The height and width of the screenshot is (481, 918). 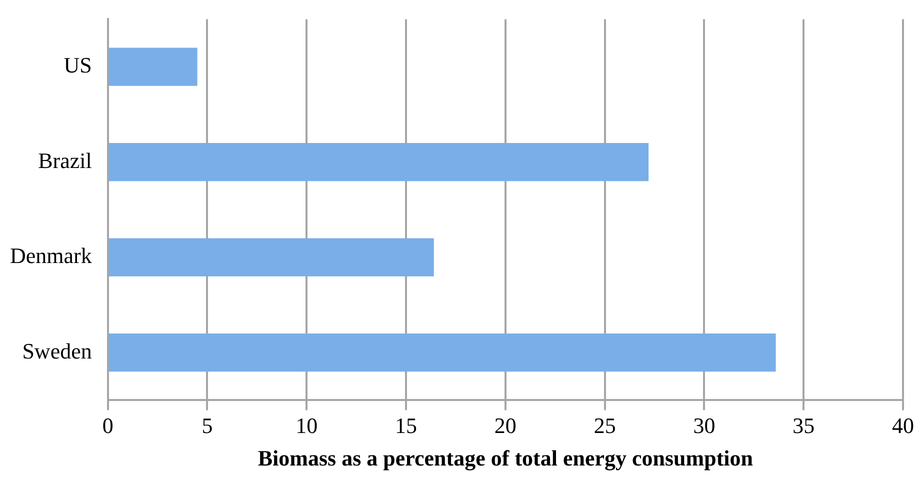 I want to click on x-tick-label: 40, so click(x=903, y=425).